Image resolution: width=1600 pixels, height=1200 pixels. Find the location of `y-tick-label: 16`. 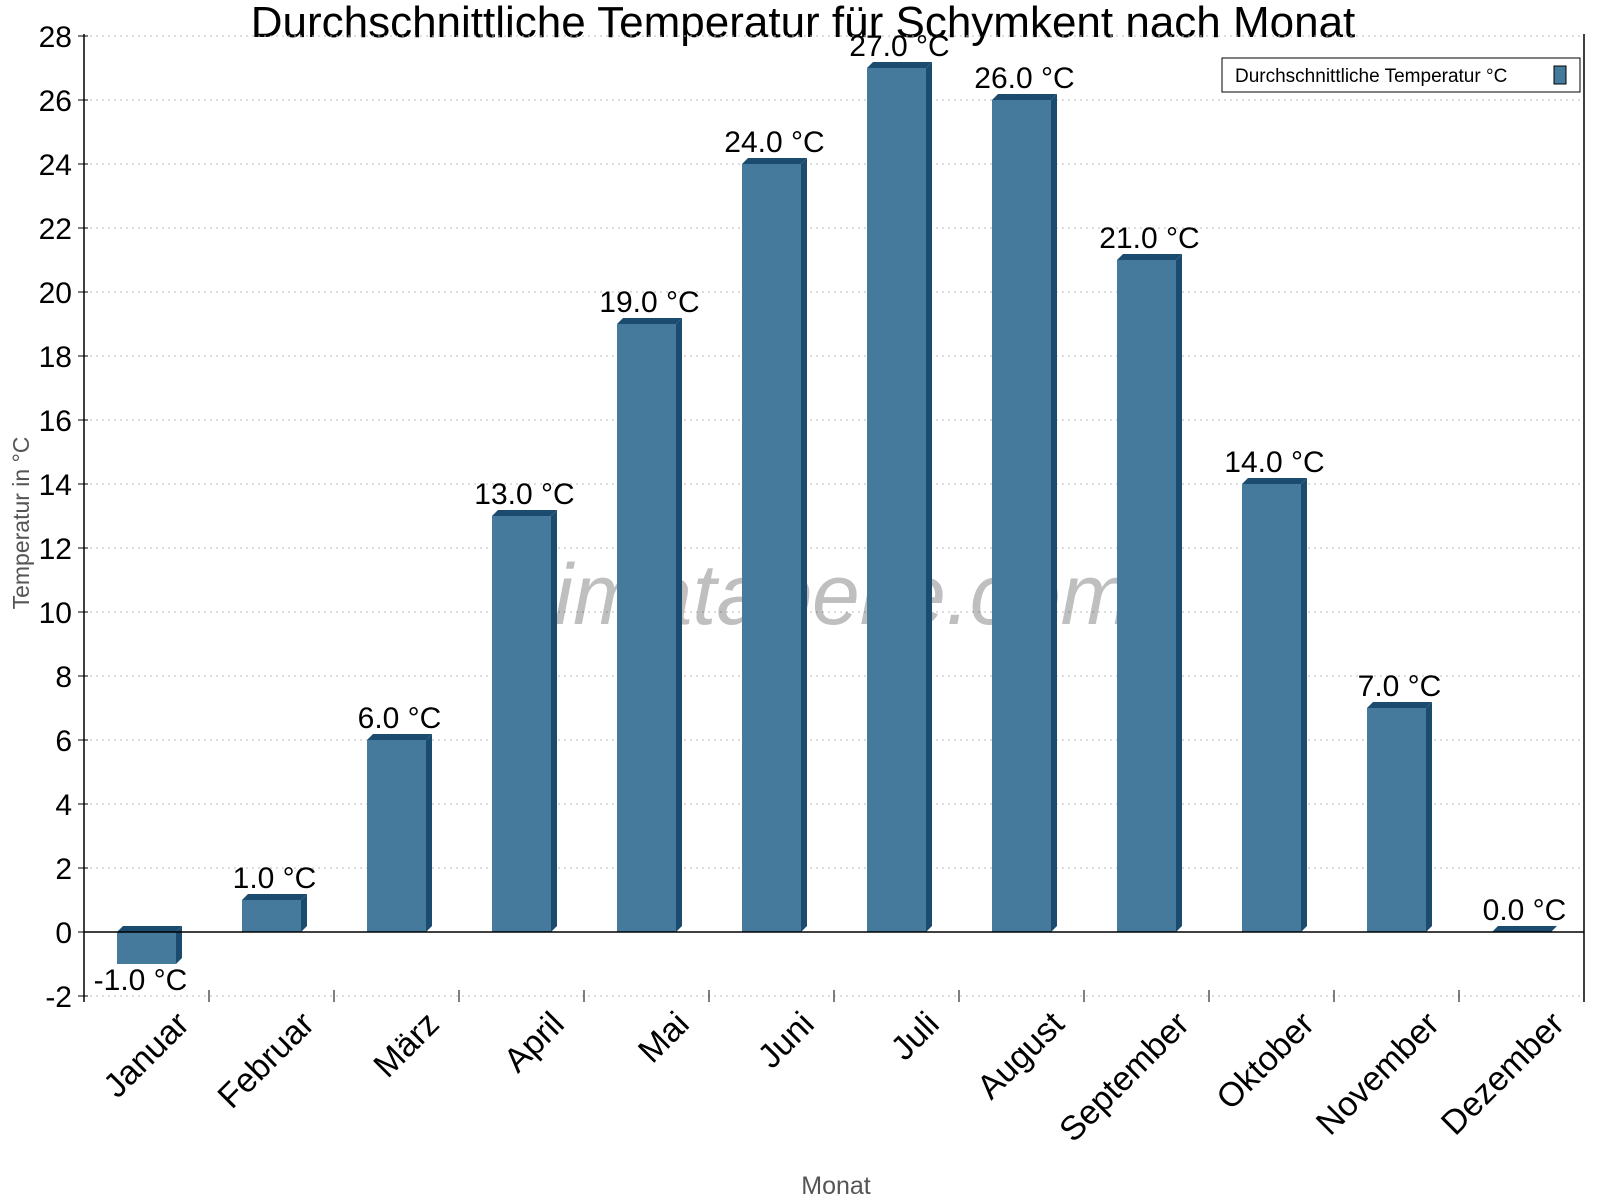

y-tick-label: 16 is located at coordinates (55, 421).